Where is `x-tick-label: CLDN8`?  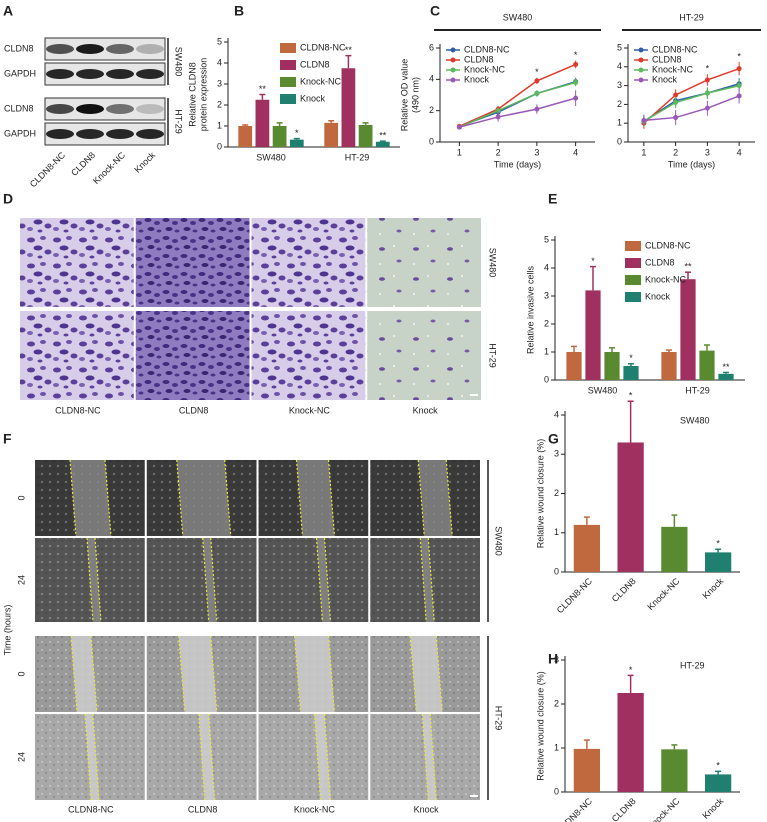 x-tick-label: CLDN8 is located at coordinates (624, 809).